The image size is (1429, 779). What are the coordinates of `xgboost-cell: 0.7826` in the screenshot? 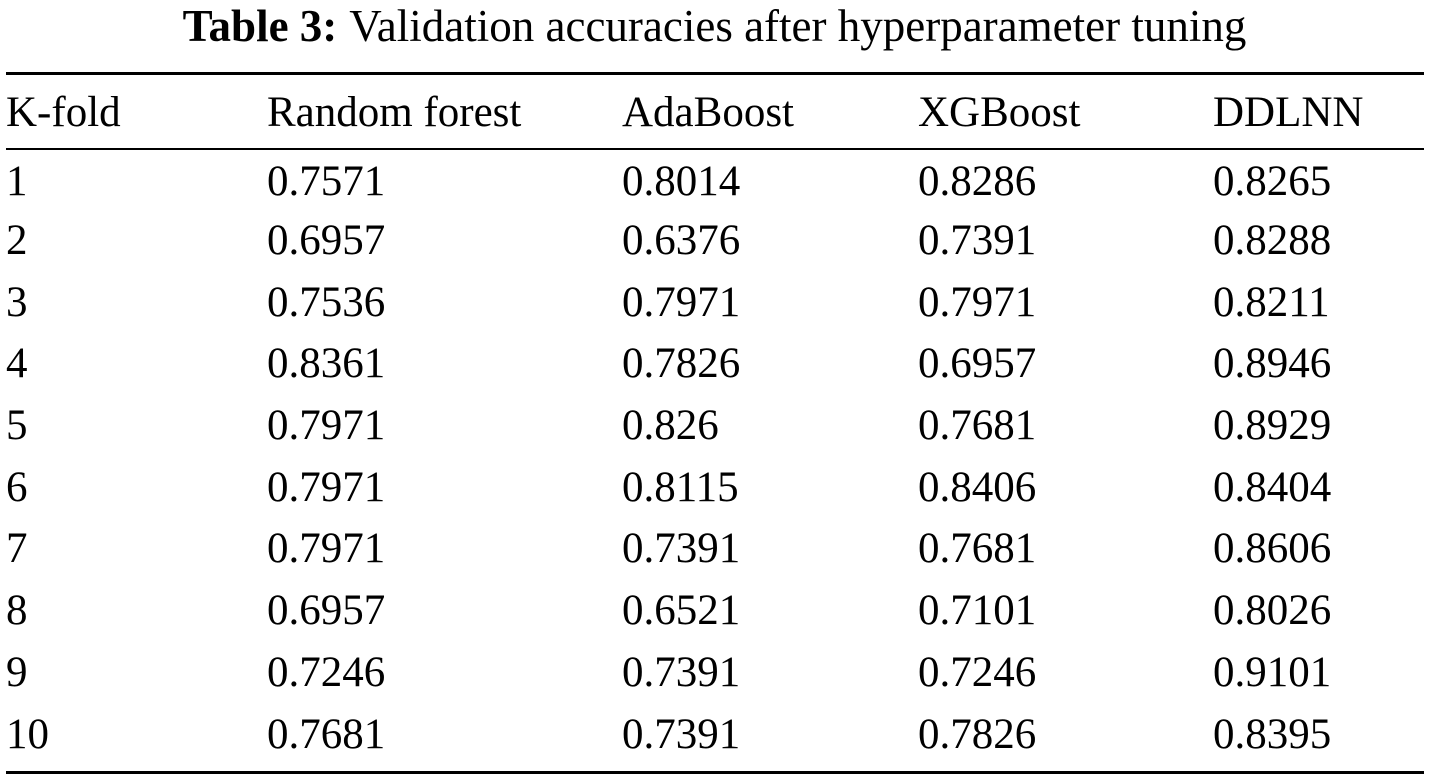 It's located at (977, 734).